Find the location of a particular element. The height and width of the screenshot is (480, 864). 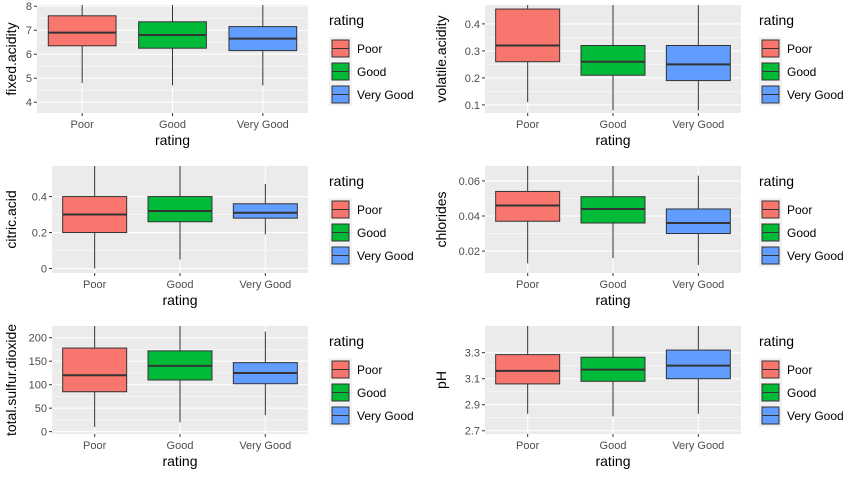

y-tick-label: 0.02 is located at coordinates (469, 252).